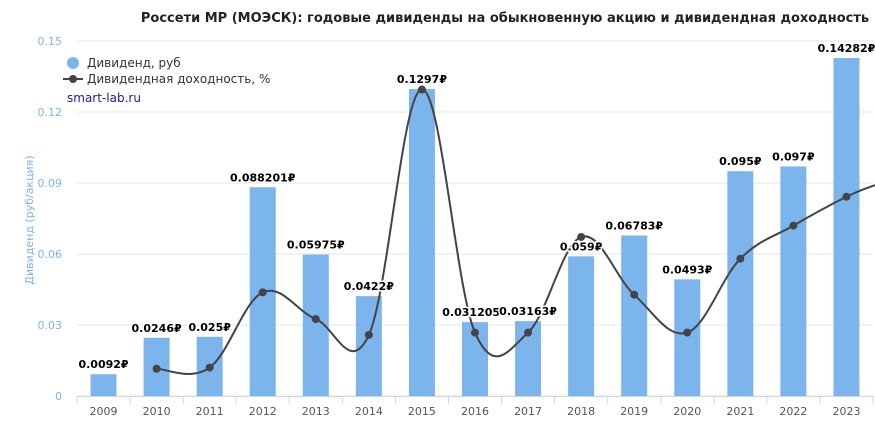  I want to click on data-label: 0.0422₽, so click(369, 286).